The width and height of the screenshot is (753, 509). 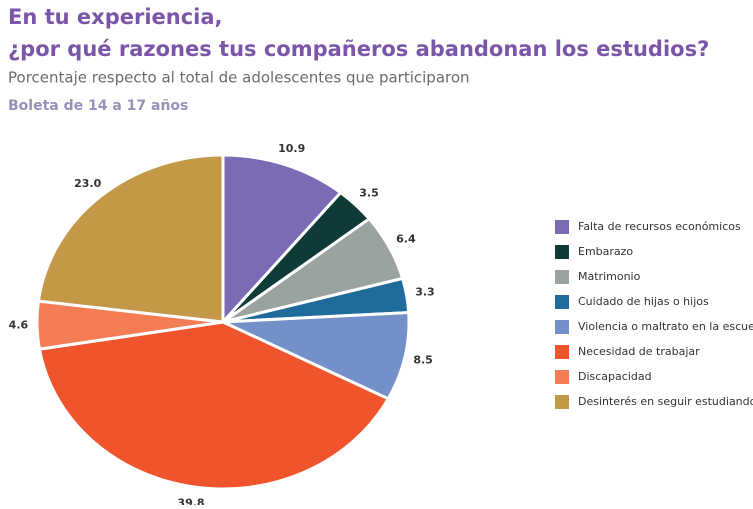 I want to click on legend-label: Falta de recursos económicos, so click(x=659, y=226).